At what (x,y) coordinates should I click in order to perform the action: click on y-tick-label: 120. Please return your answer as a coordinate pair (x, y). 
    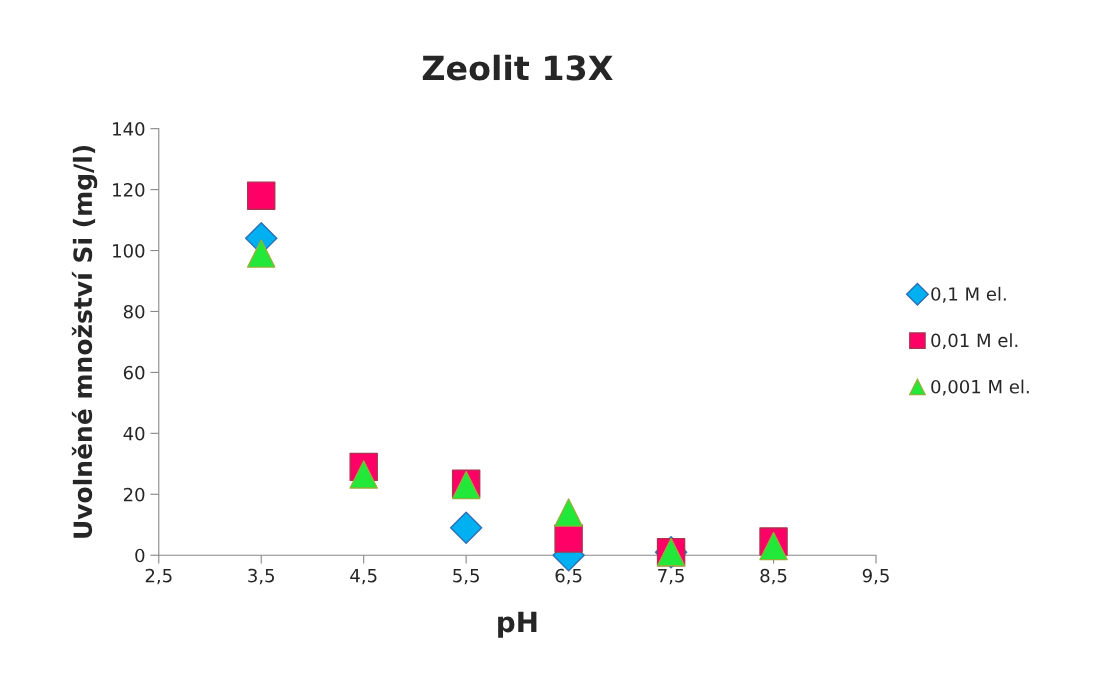
    Looking at the image, I should click on (129, 190).